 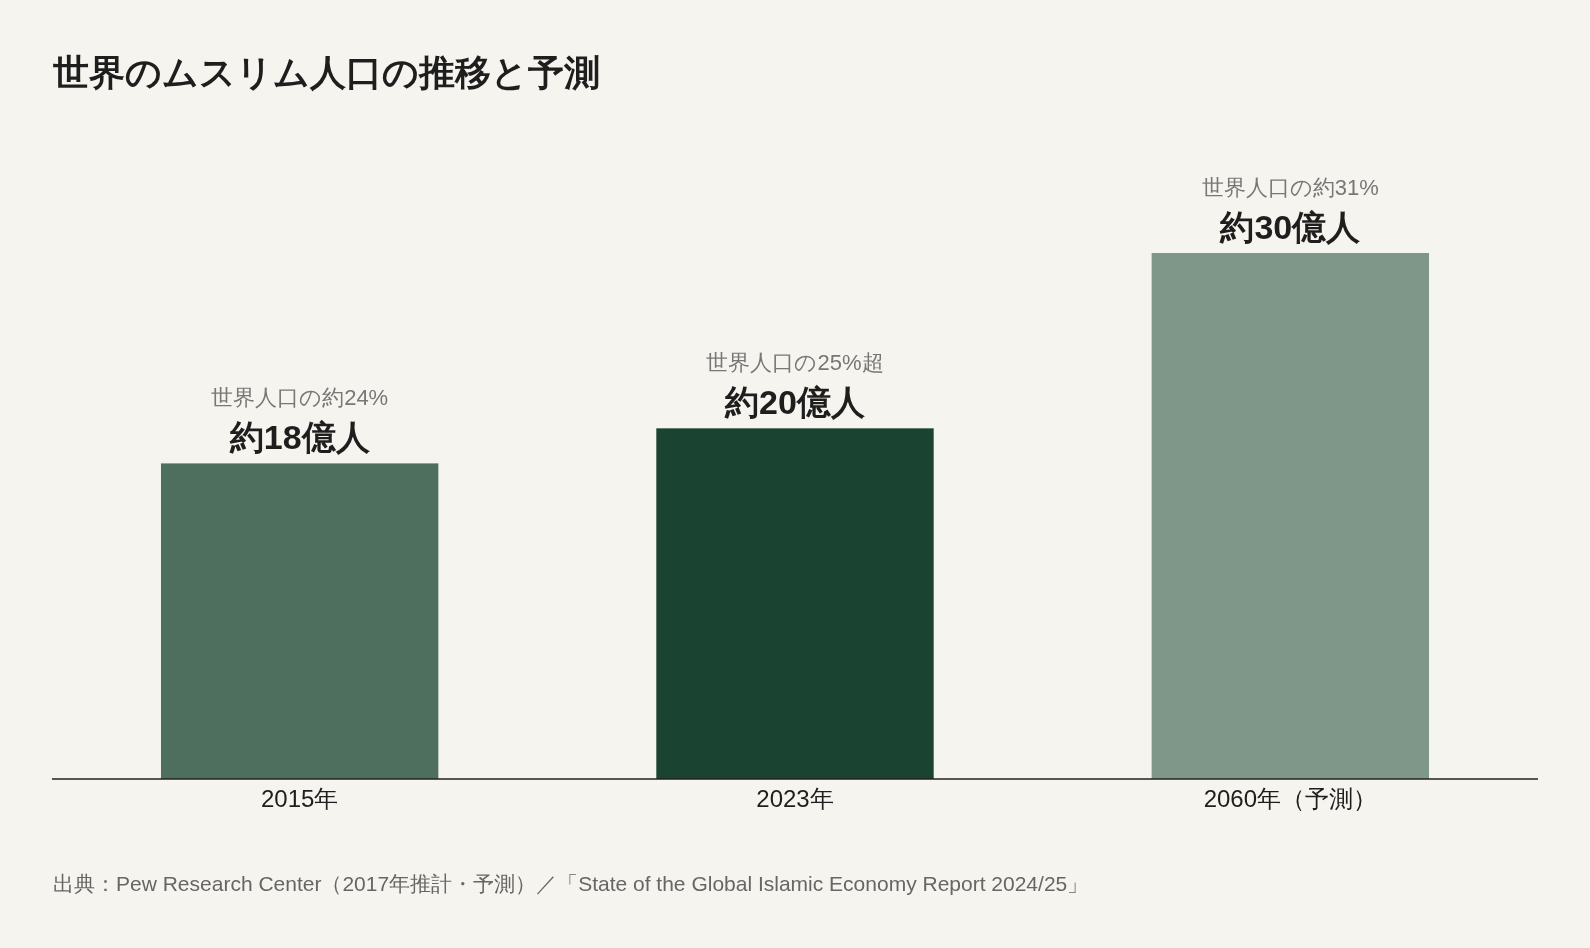 What do you see at coordinates (1290, 227) in the screenshot?
I see `data-label: 約30億人` at bounding box center [1290, 227].